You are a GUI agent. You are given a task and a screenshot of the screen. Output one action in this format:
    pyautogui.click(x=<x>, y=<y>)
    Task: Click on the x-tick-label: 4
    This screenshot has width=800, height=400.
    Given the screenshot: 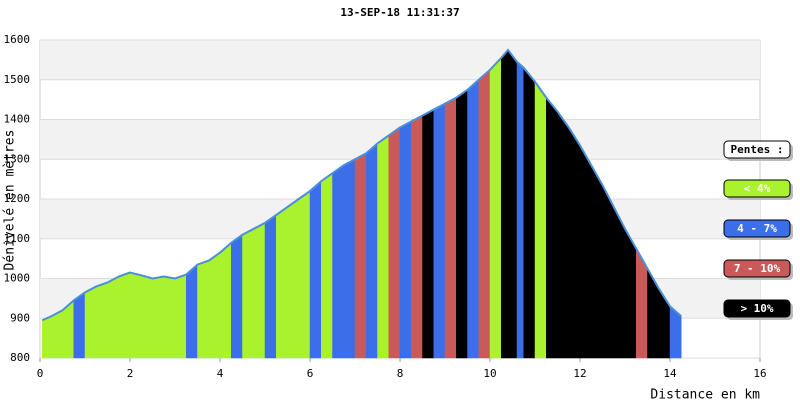 What is the action you would take?
    pyautogui.click(x=220, y=373)
    